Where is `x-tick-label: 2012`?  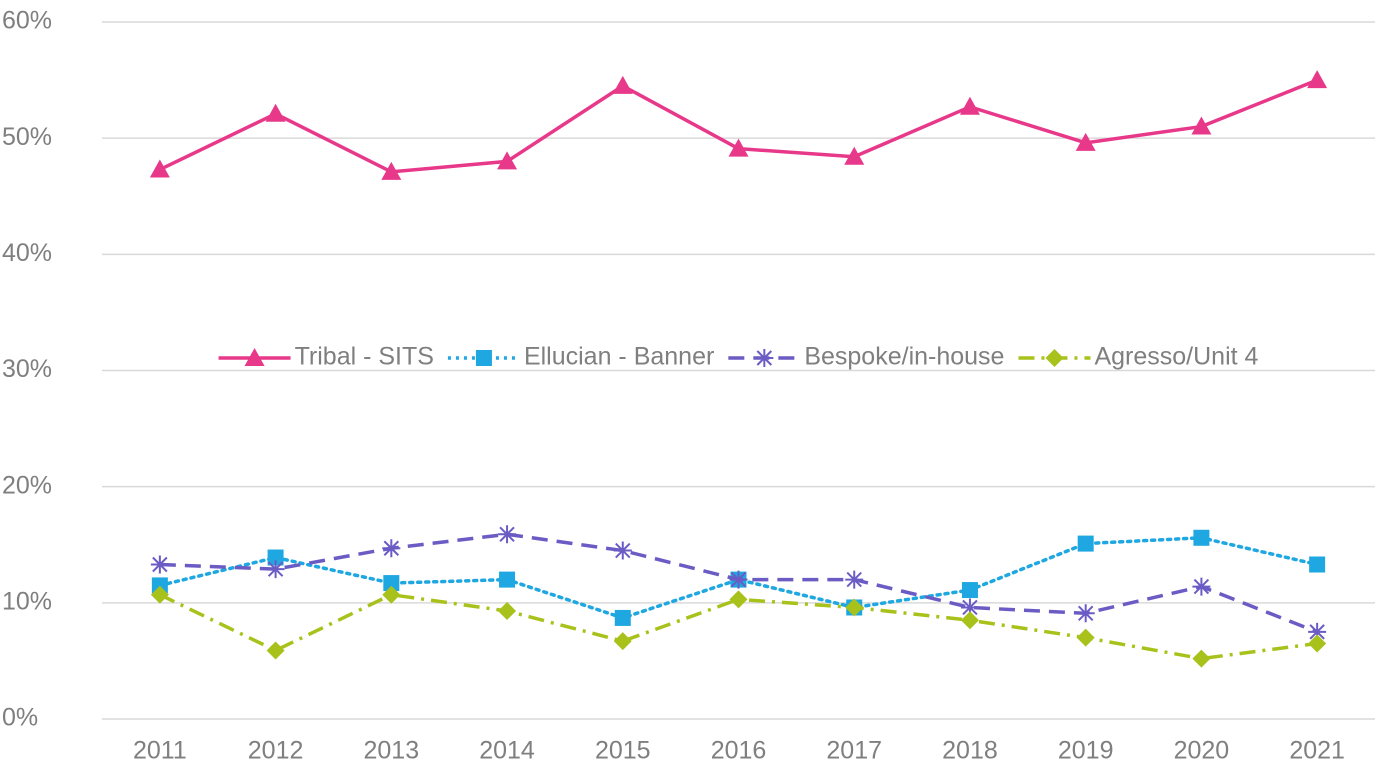 x-tick-label: 2012 is located at coordinates (276, 751).